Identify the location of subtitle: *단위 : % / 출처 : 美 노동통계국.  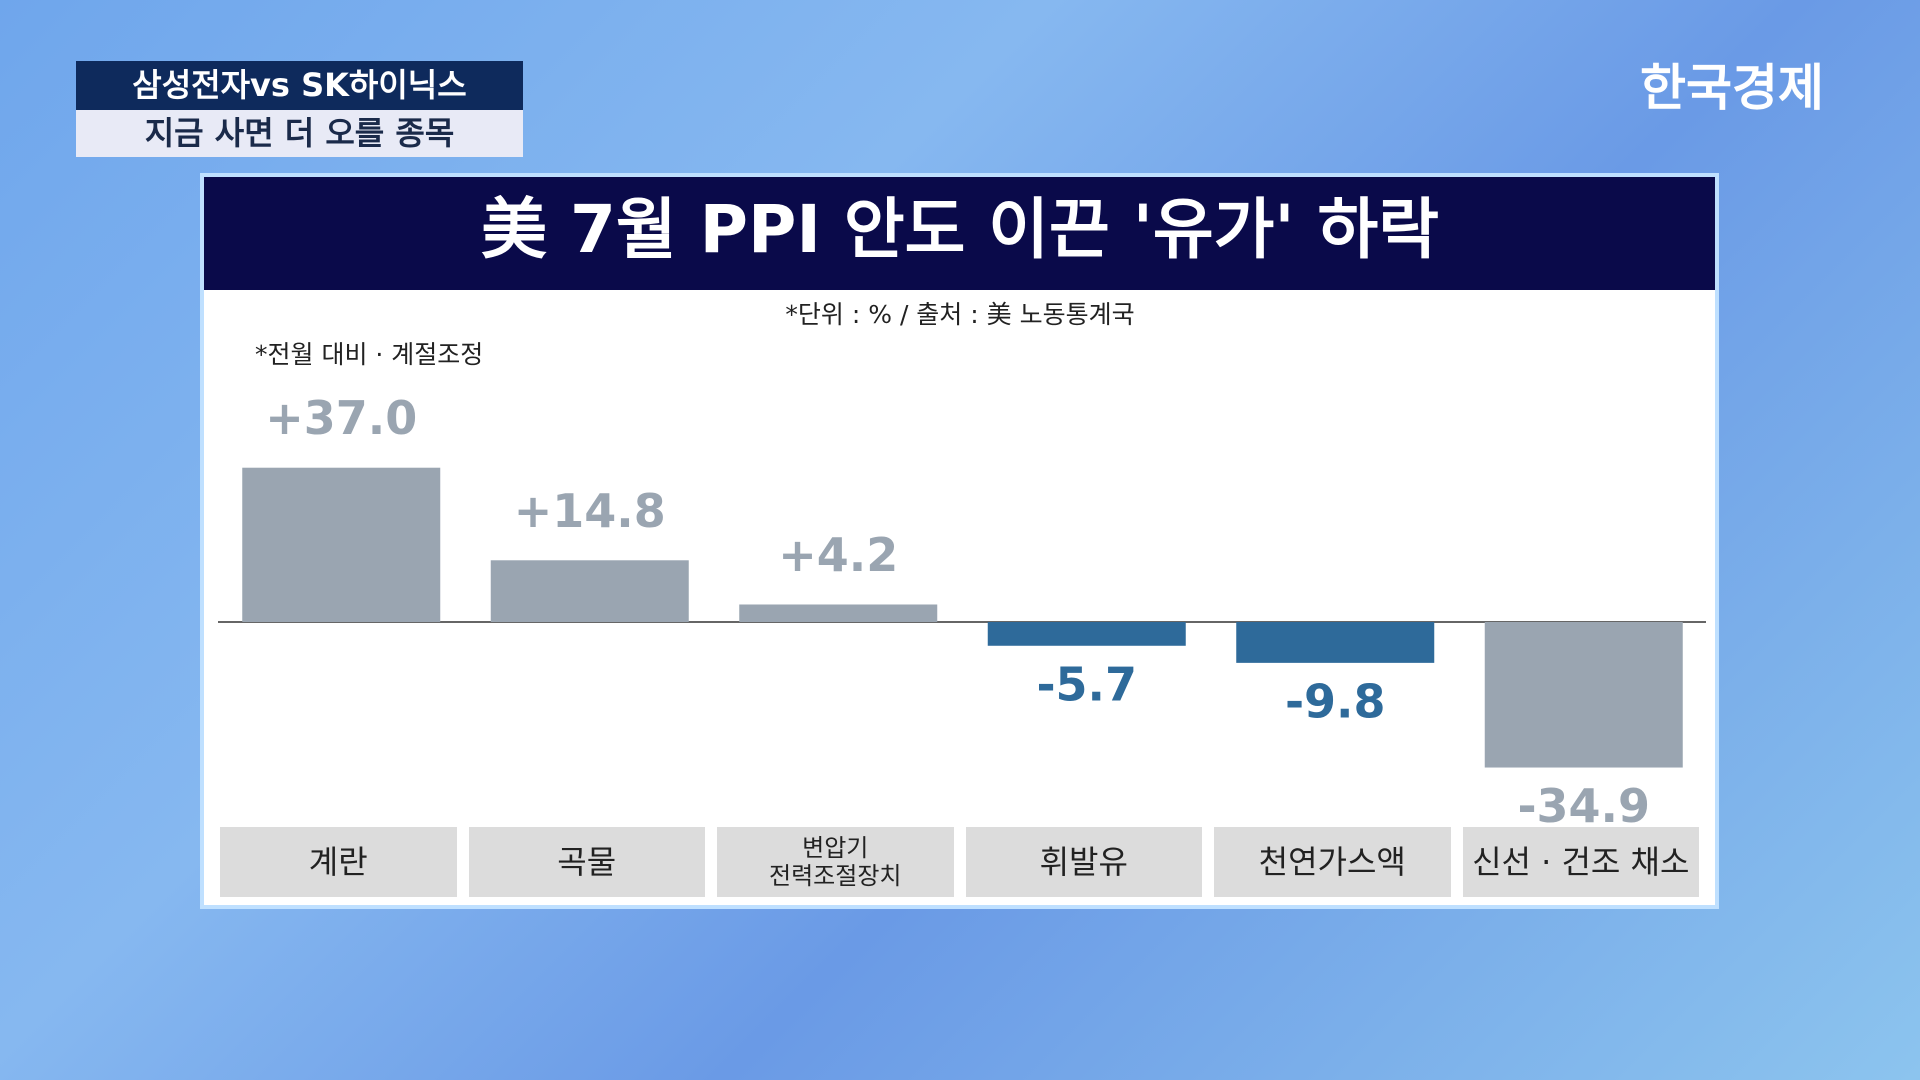
(959, 314).